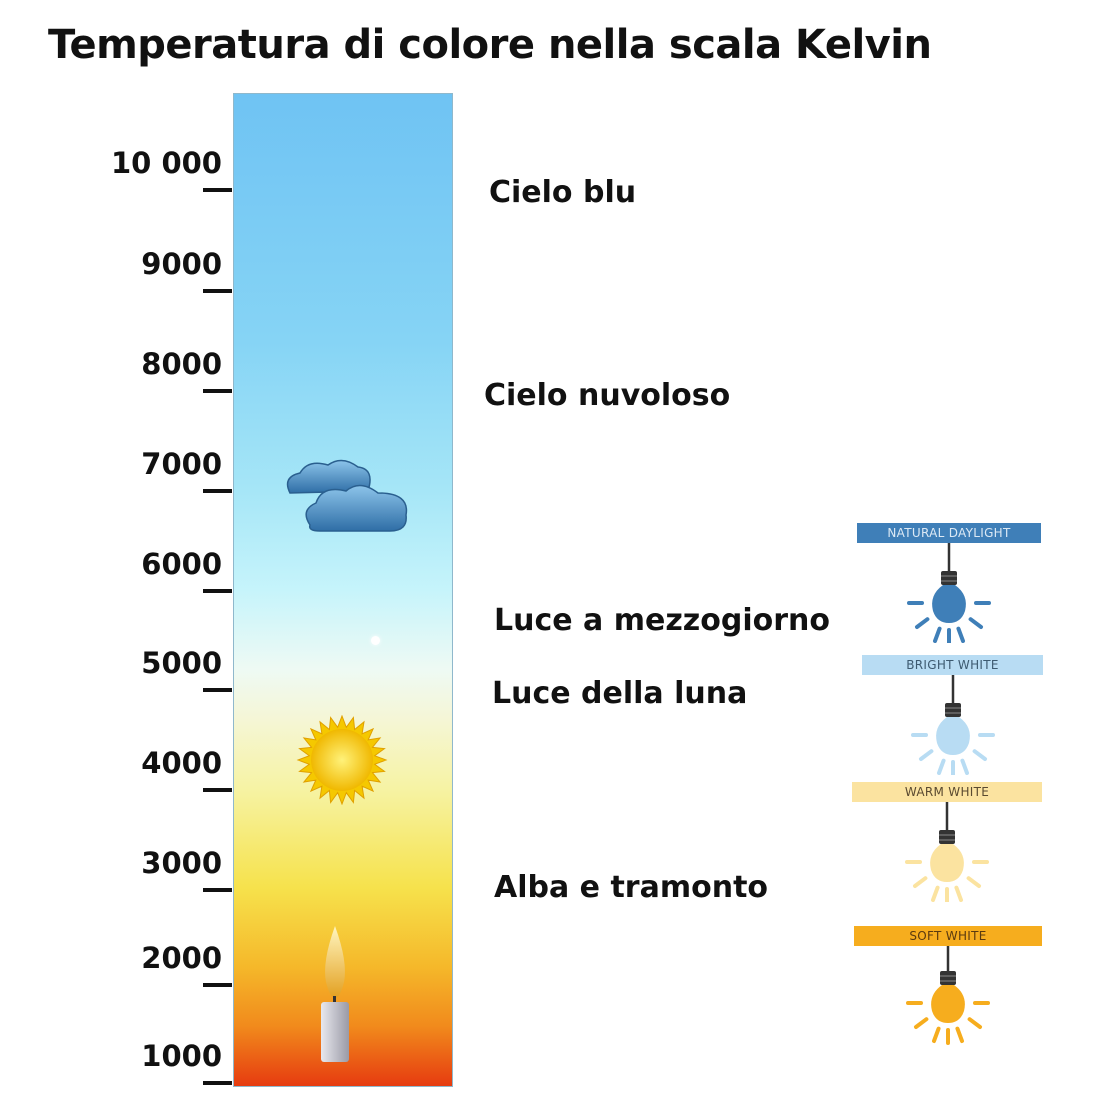 This screenshot has width=1100, height=1100. Describe the element at coordinates (181, 763) in the screenshot. I see `tick-label: 4000` at that location.